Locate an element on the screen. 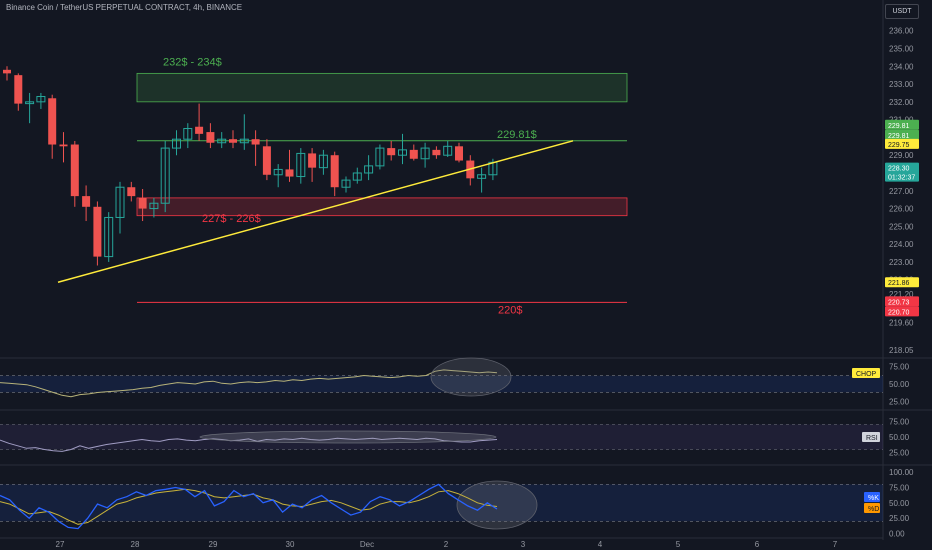 The height and width of the screenshot is (550, 932). price-tick-label: 219.60 is located at coordinates (901, 322).